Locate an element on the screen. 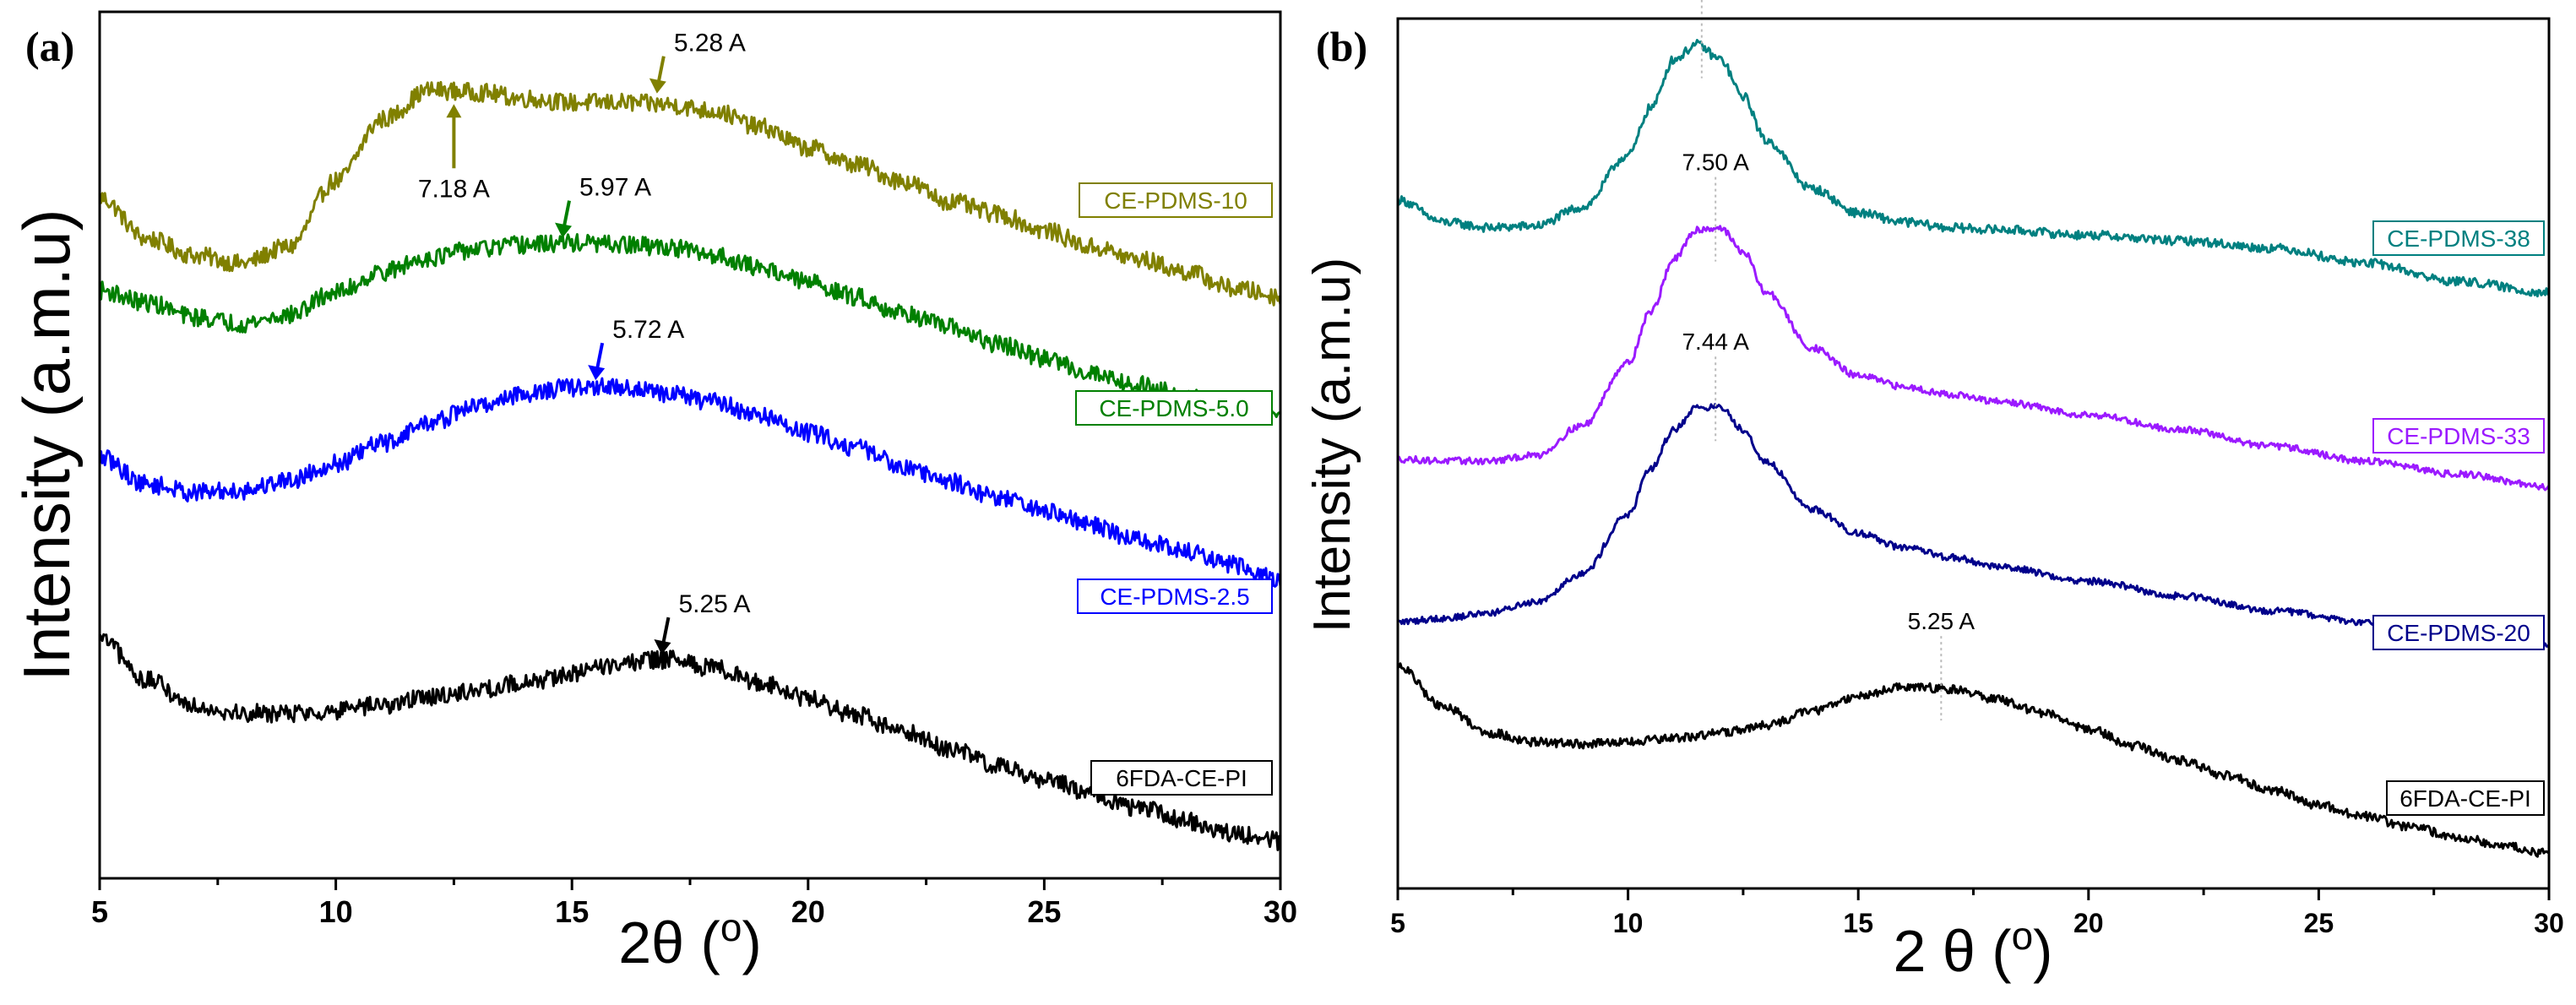  legend-label-ce-pdms-38: CE-PDMS-38 is located at coordinates (2458, 238).